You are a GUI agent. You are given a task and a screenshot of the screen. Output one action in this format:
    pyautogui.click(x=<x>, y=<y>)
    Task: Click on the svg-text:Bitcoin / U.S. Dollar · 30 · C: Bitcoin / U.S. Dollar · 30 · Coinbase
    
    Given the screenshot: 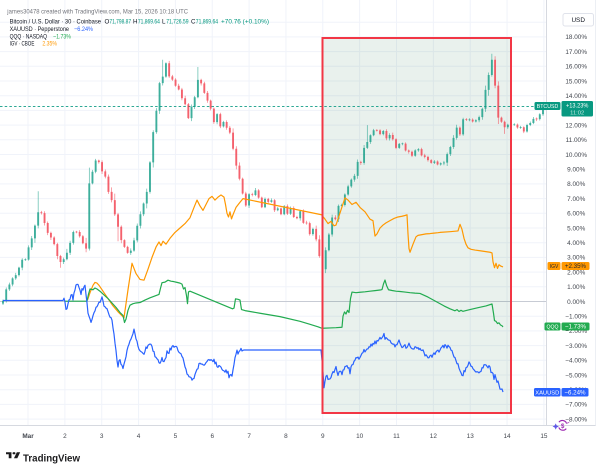 What is the action you would take?
    pyautogui.click(x=56, y=22)
    